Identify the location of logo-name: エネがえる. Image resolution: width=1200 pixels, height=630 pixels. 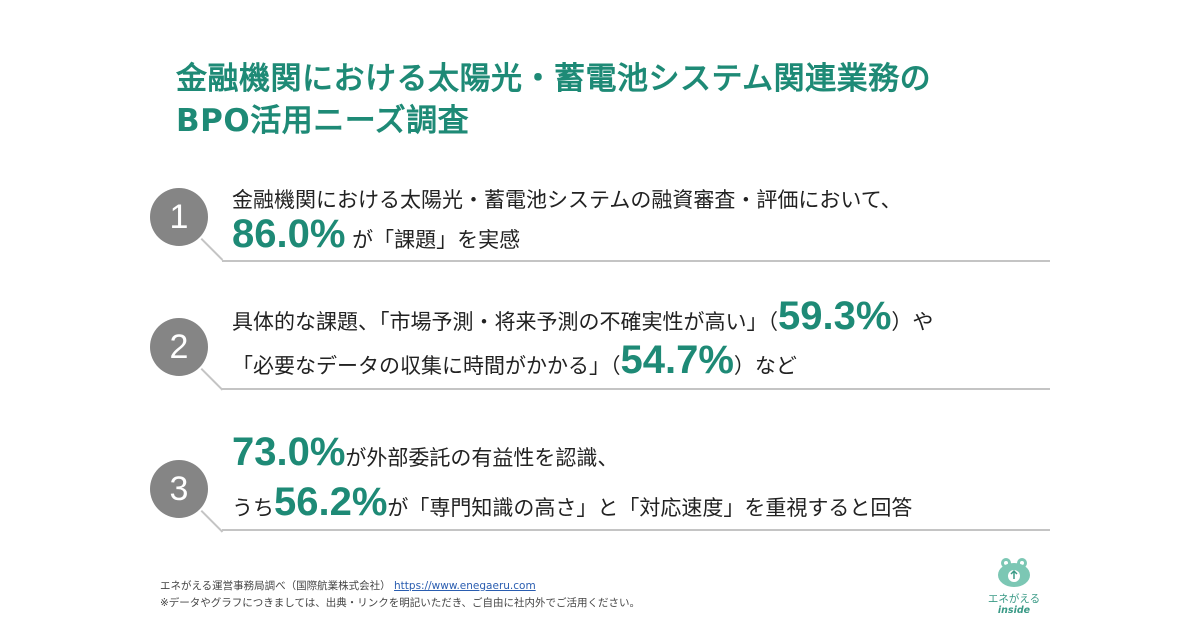
(1014, 599).